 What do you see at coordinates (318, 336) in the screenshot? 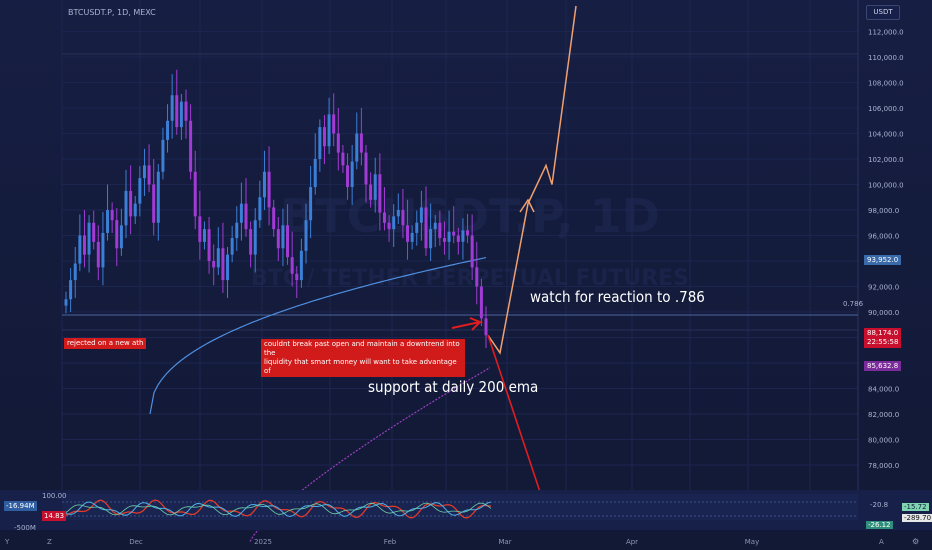
I see `ema-fast-line` at bounding box center [318, 336].